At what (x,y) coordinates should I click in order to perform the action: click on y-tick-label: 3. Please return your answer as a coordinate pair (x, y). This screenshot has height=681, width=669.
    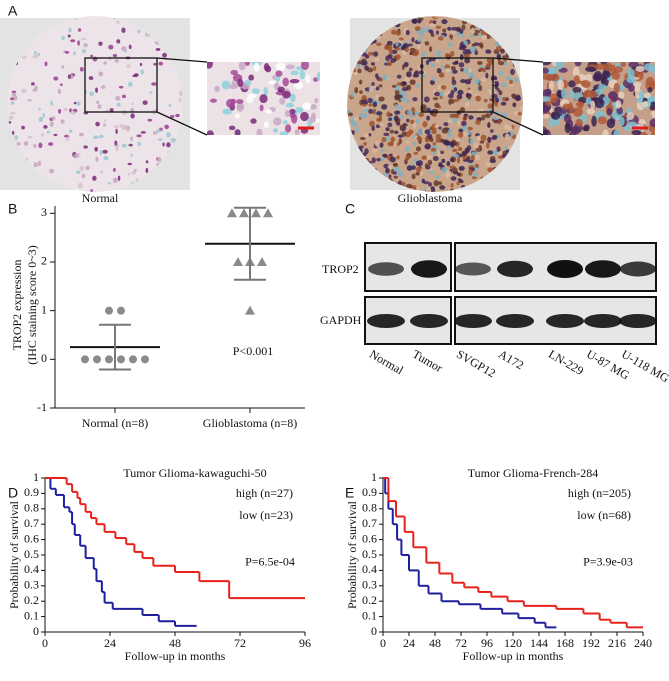
    Looking at the image, I should click on (44, 212).